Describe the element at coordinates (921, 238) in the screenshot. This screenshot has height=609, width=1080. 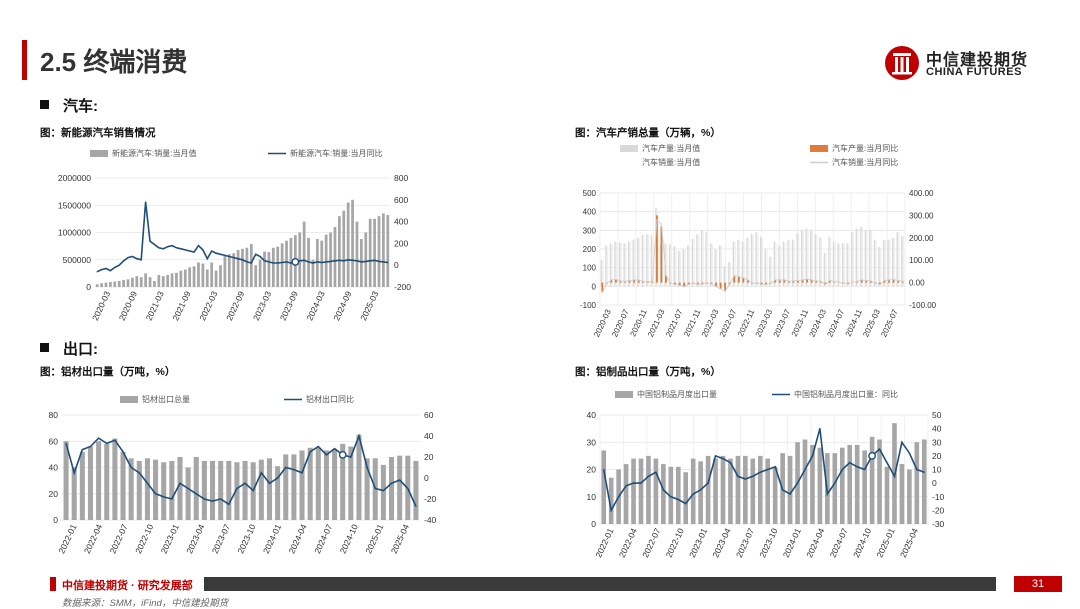
I see `y-tick-right: 200.00` at that location.